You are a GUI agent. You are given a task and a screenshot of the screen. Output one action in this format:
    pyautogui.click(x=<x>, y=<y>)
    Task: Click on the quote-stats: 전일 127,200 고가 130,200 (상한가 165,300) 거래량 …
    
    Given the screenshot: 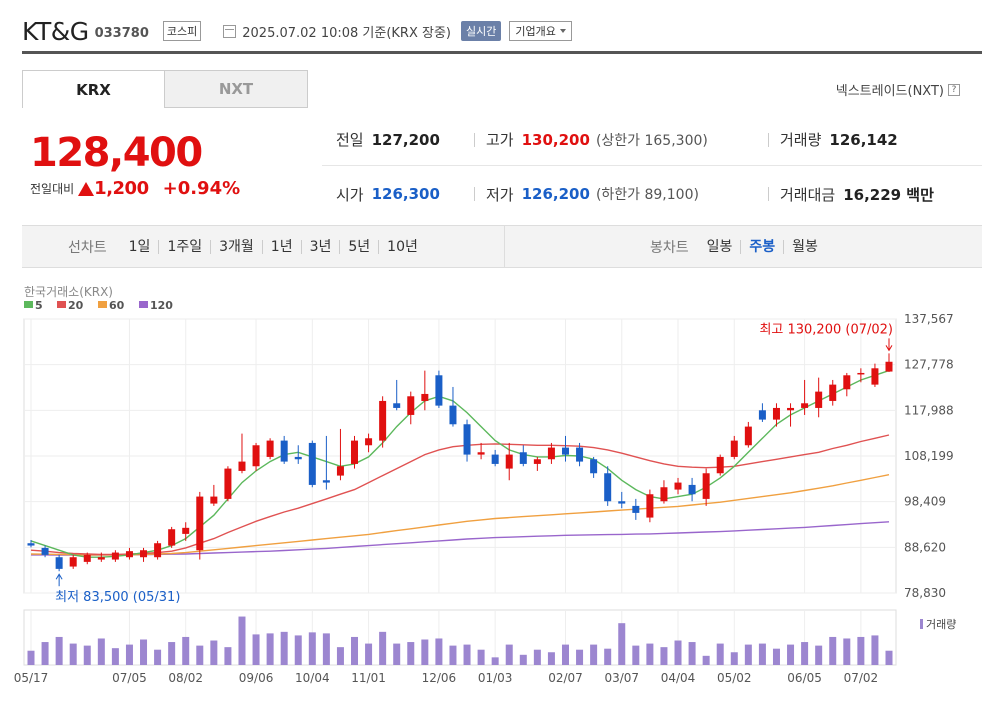 What is the action you would take?
    pyautogui.click(x=652, y=169)
    